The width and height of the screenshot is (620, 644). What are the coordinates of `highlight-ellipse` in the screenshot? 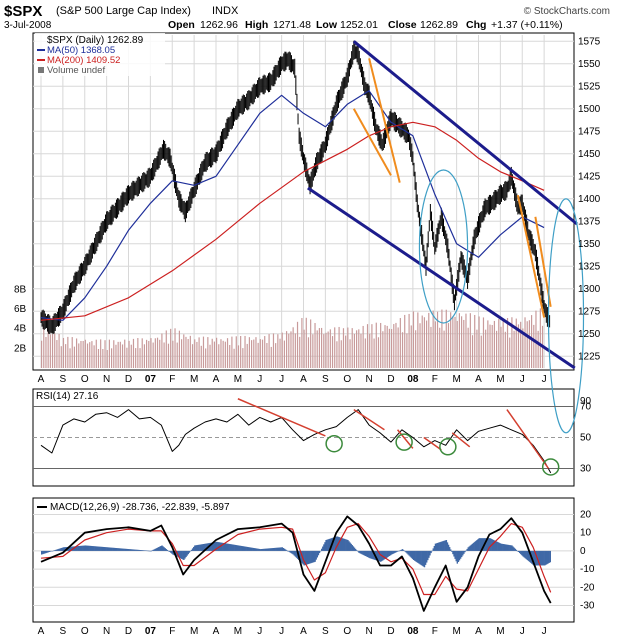 It's located at (443, 246).